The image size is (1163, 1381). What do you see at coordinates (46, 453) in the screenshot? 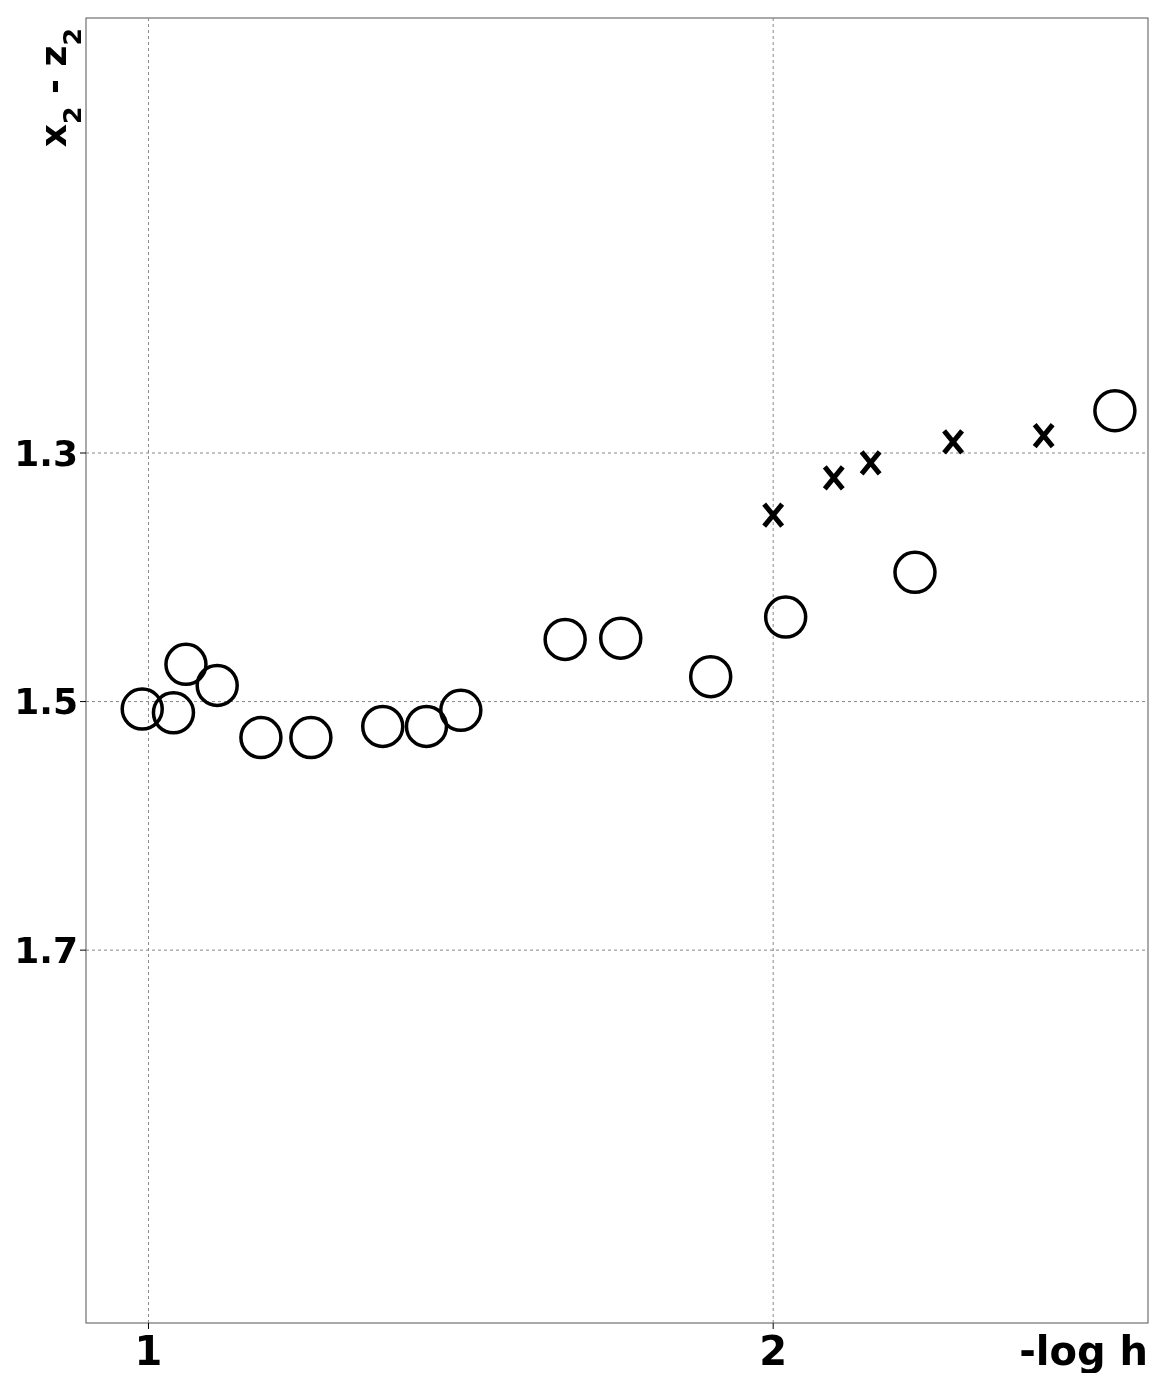
I see `y-tick-label: 1.3` at bounding box center [46, 453].